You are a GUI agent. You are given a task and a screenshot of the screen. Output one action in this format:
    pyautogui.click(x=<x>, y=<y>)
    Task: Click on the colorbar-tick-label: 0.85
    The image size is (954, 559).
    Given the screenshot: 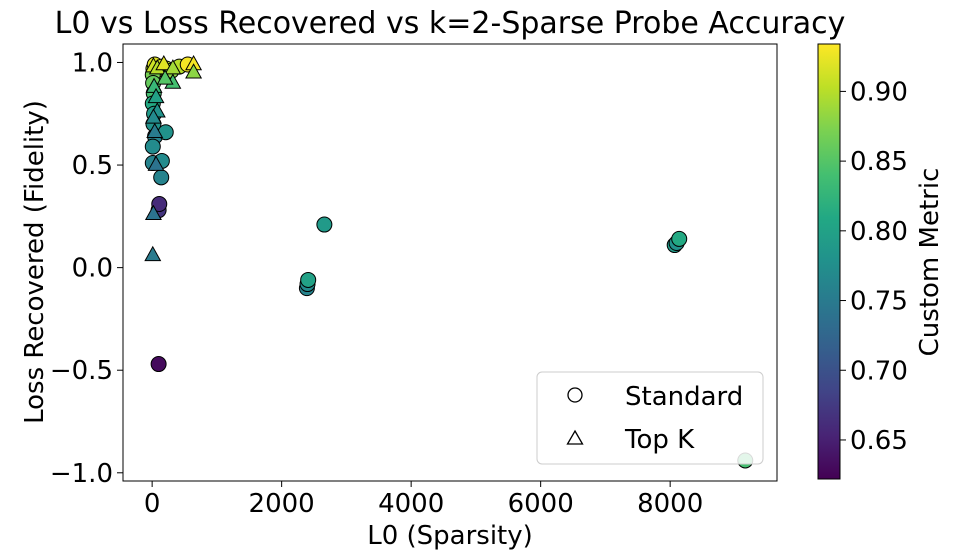 What is the action you would take?
    pyautogui.click(x=879, y=162)
    